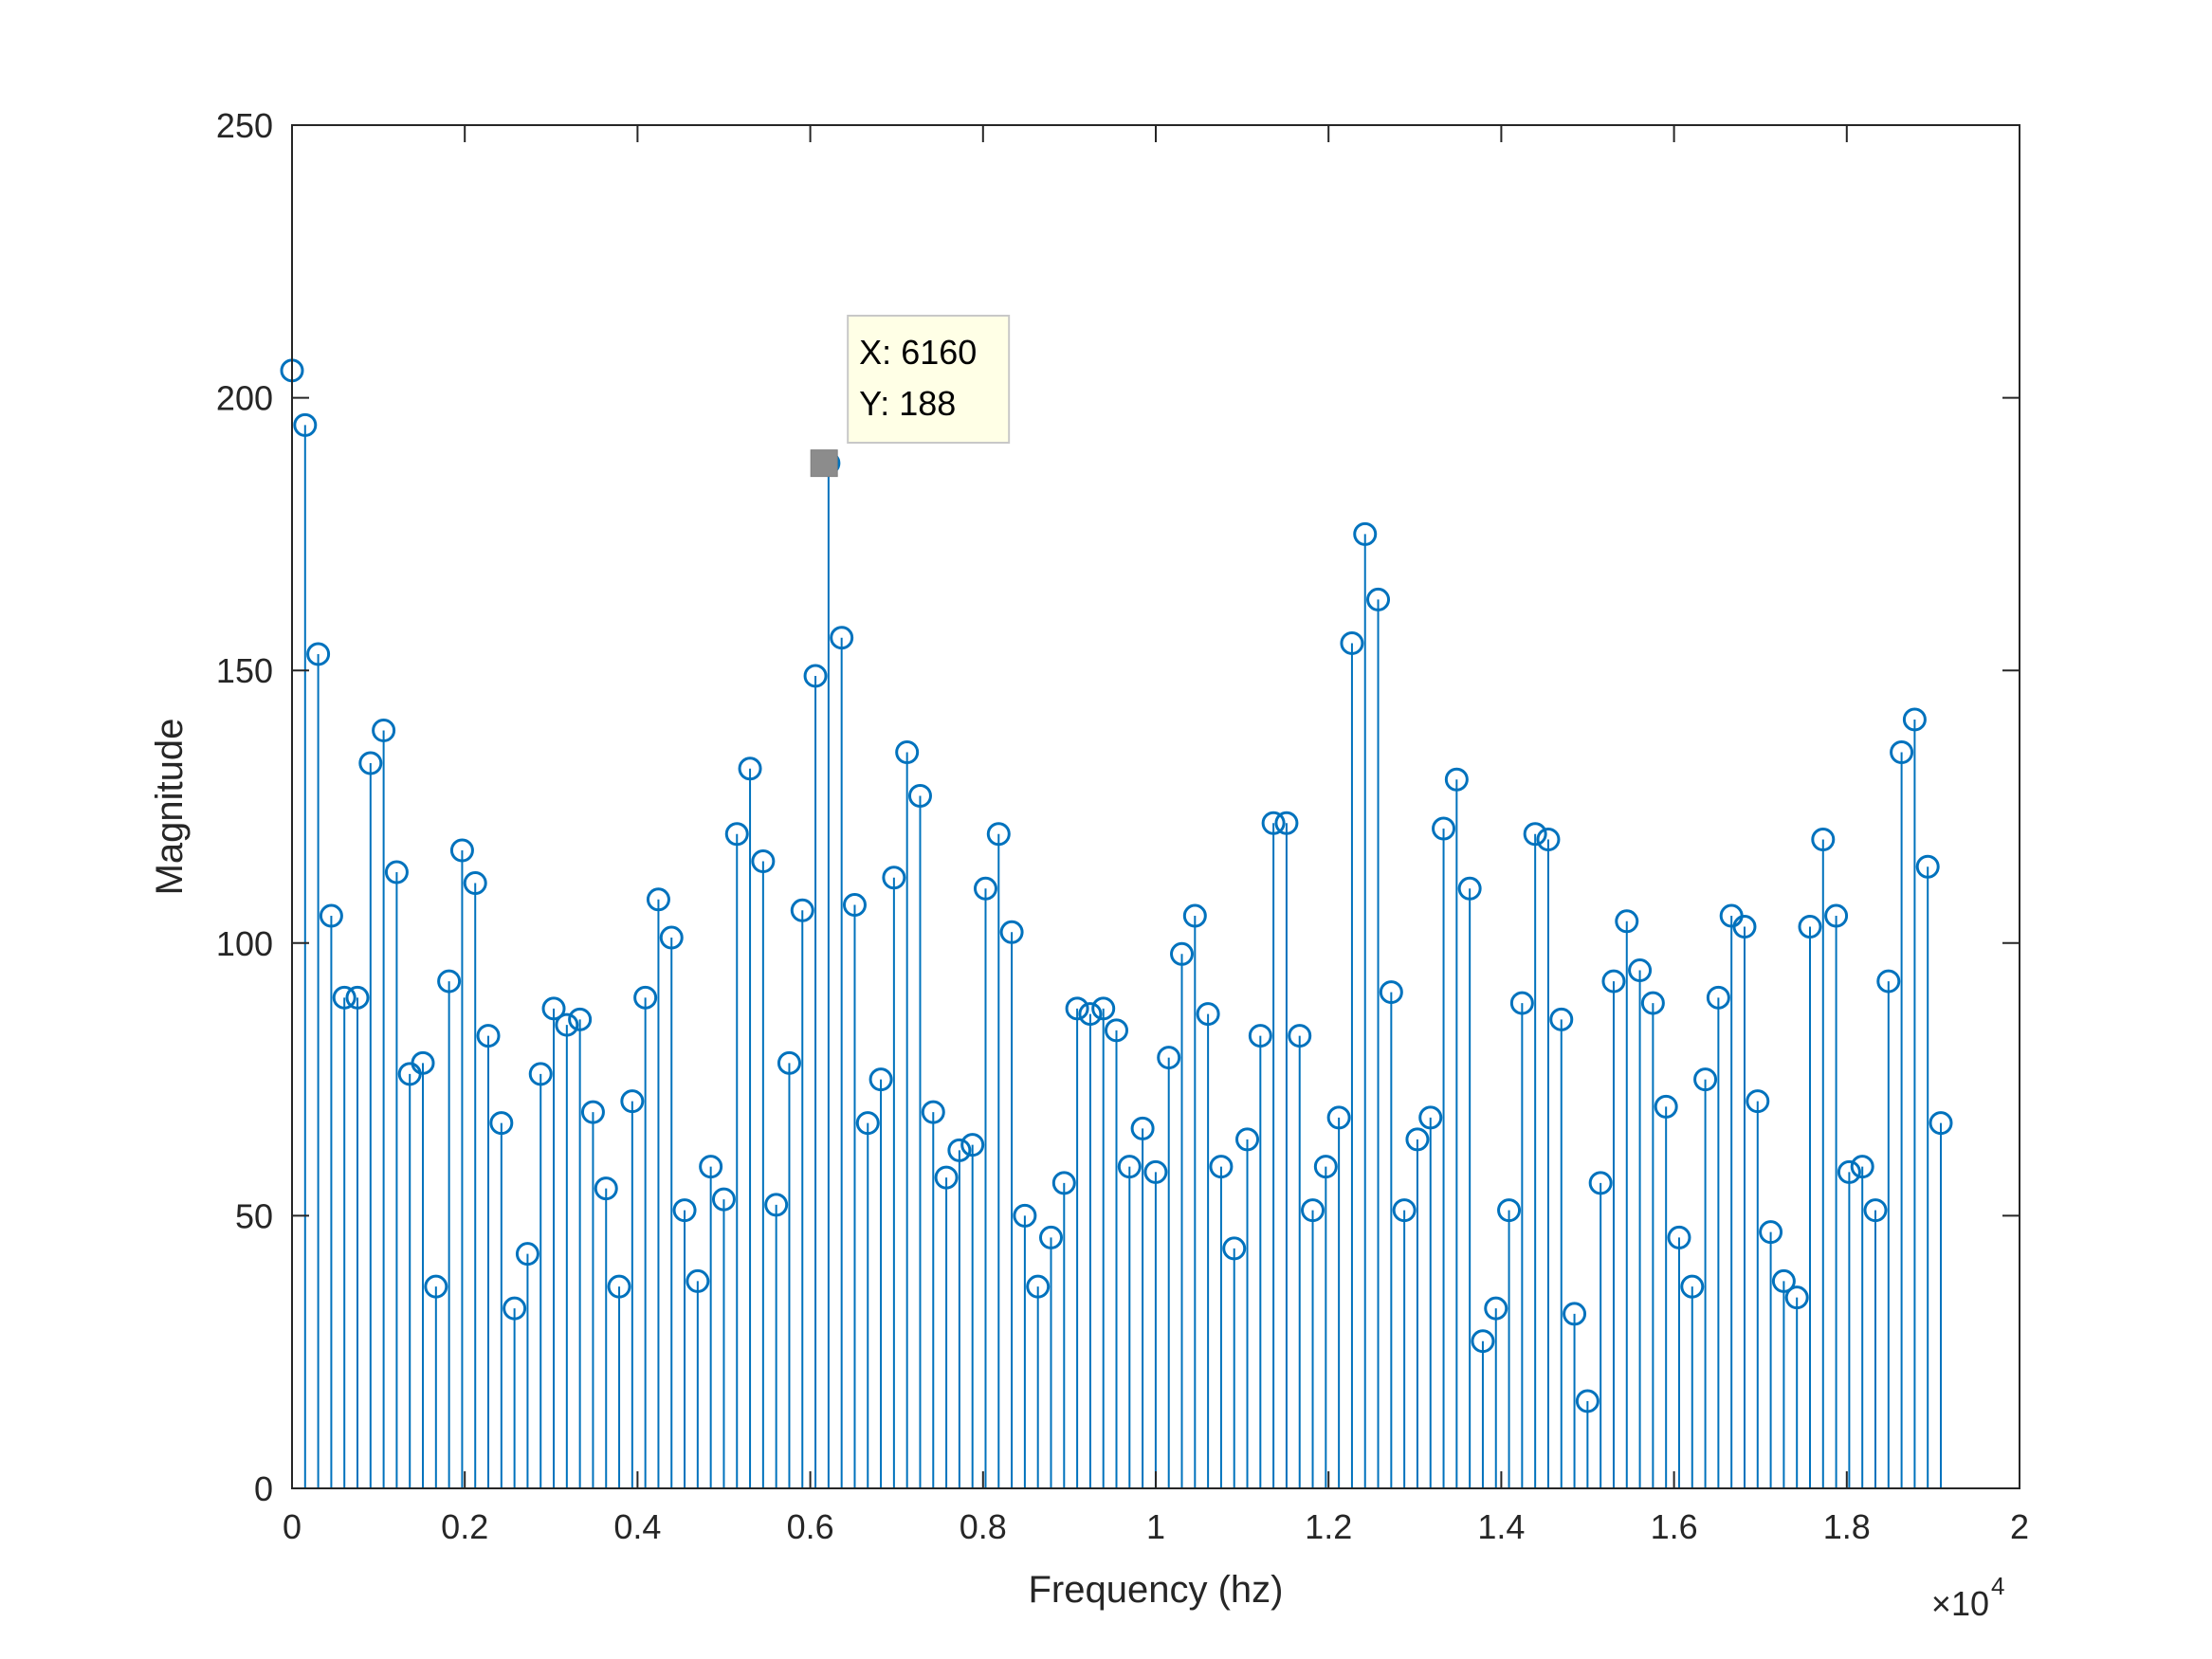  Describe the element at coordinates (244, 398) in the screenshot. I see `y-tick-label: 200` at that location.